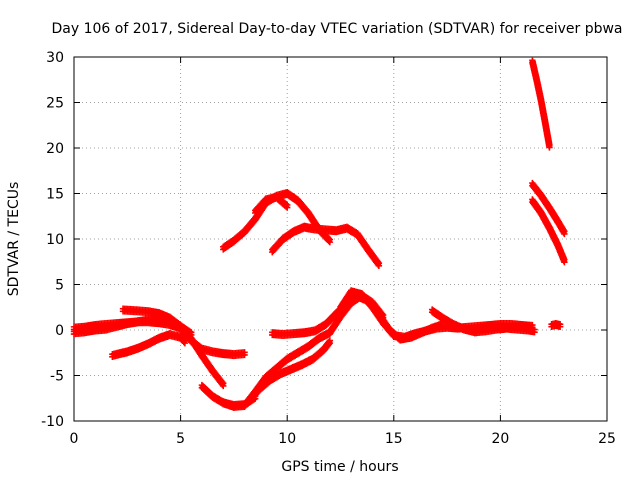 The height and width of the screenshot is (480, 640). Describe the element at coordinates (394, 439) in the screenshot. I see `x-tick-label: 15` at that location.